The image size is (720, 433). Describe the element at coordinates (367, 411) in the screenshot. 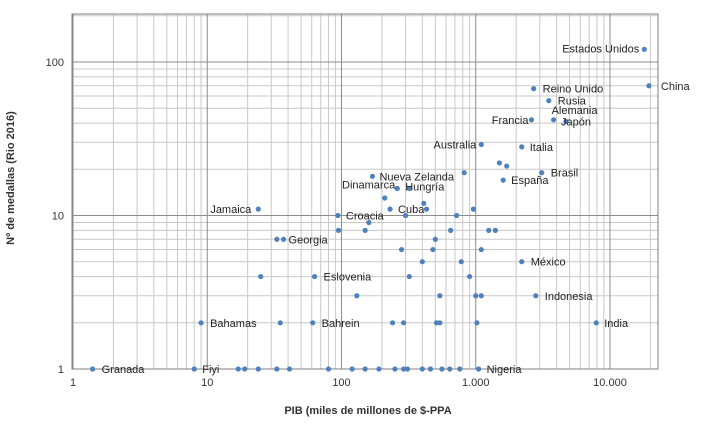

I see `x-axis-title: PIB (miles de millones de $-PPA` at that location.